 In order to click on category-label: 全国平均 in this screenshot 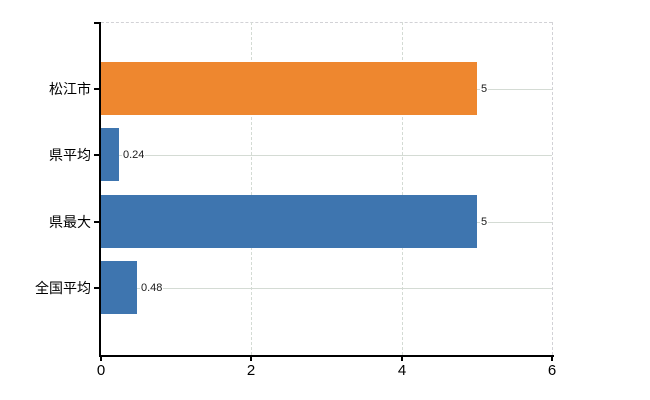, I will do `click(63, 288)`.